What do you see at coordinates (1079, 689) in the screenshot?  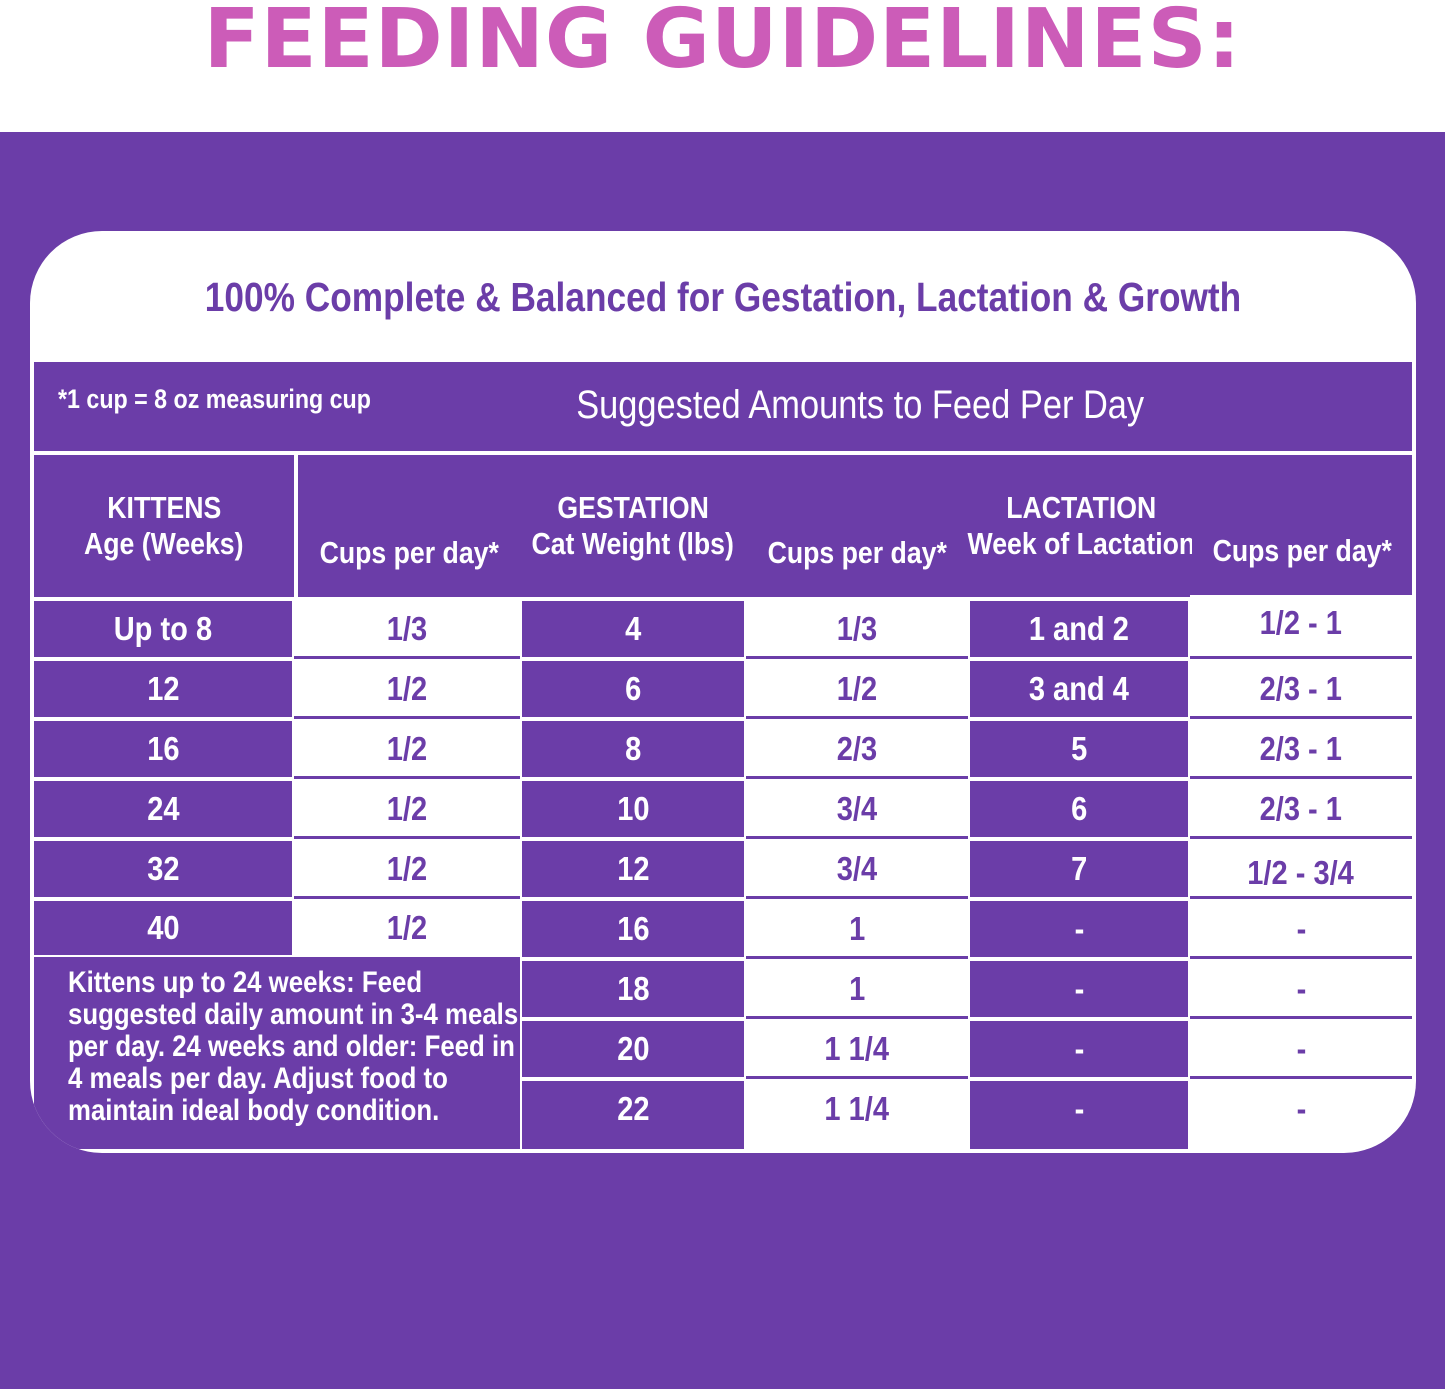 I see `lactation-week-cell: 3 and 4` at bounding box center [1079, 689].